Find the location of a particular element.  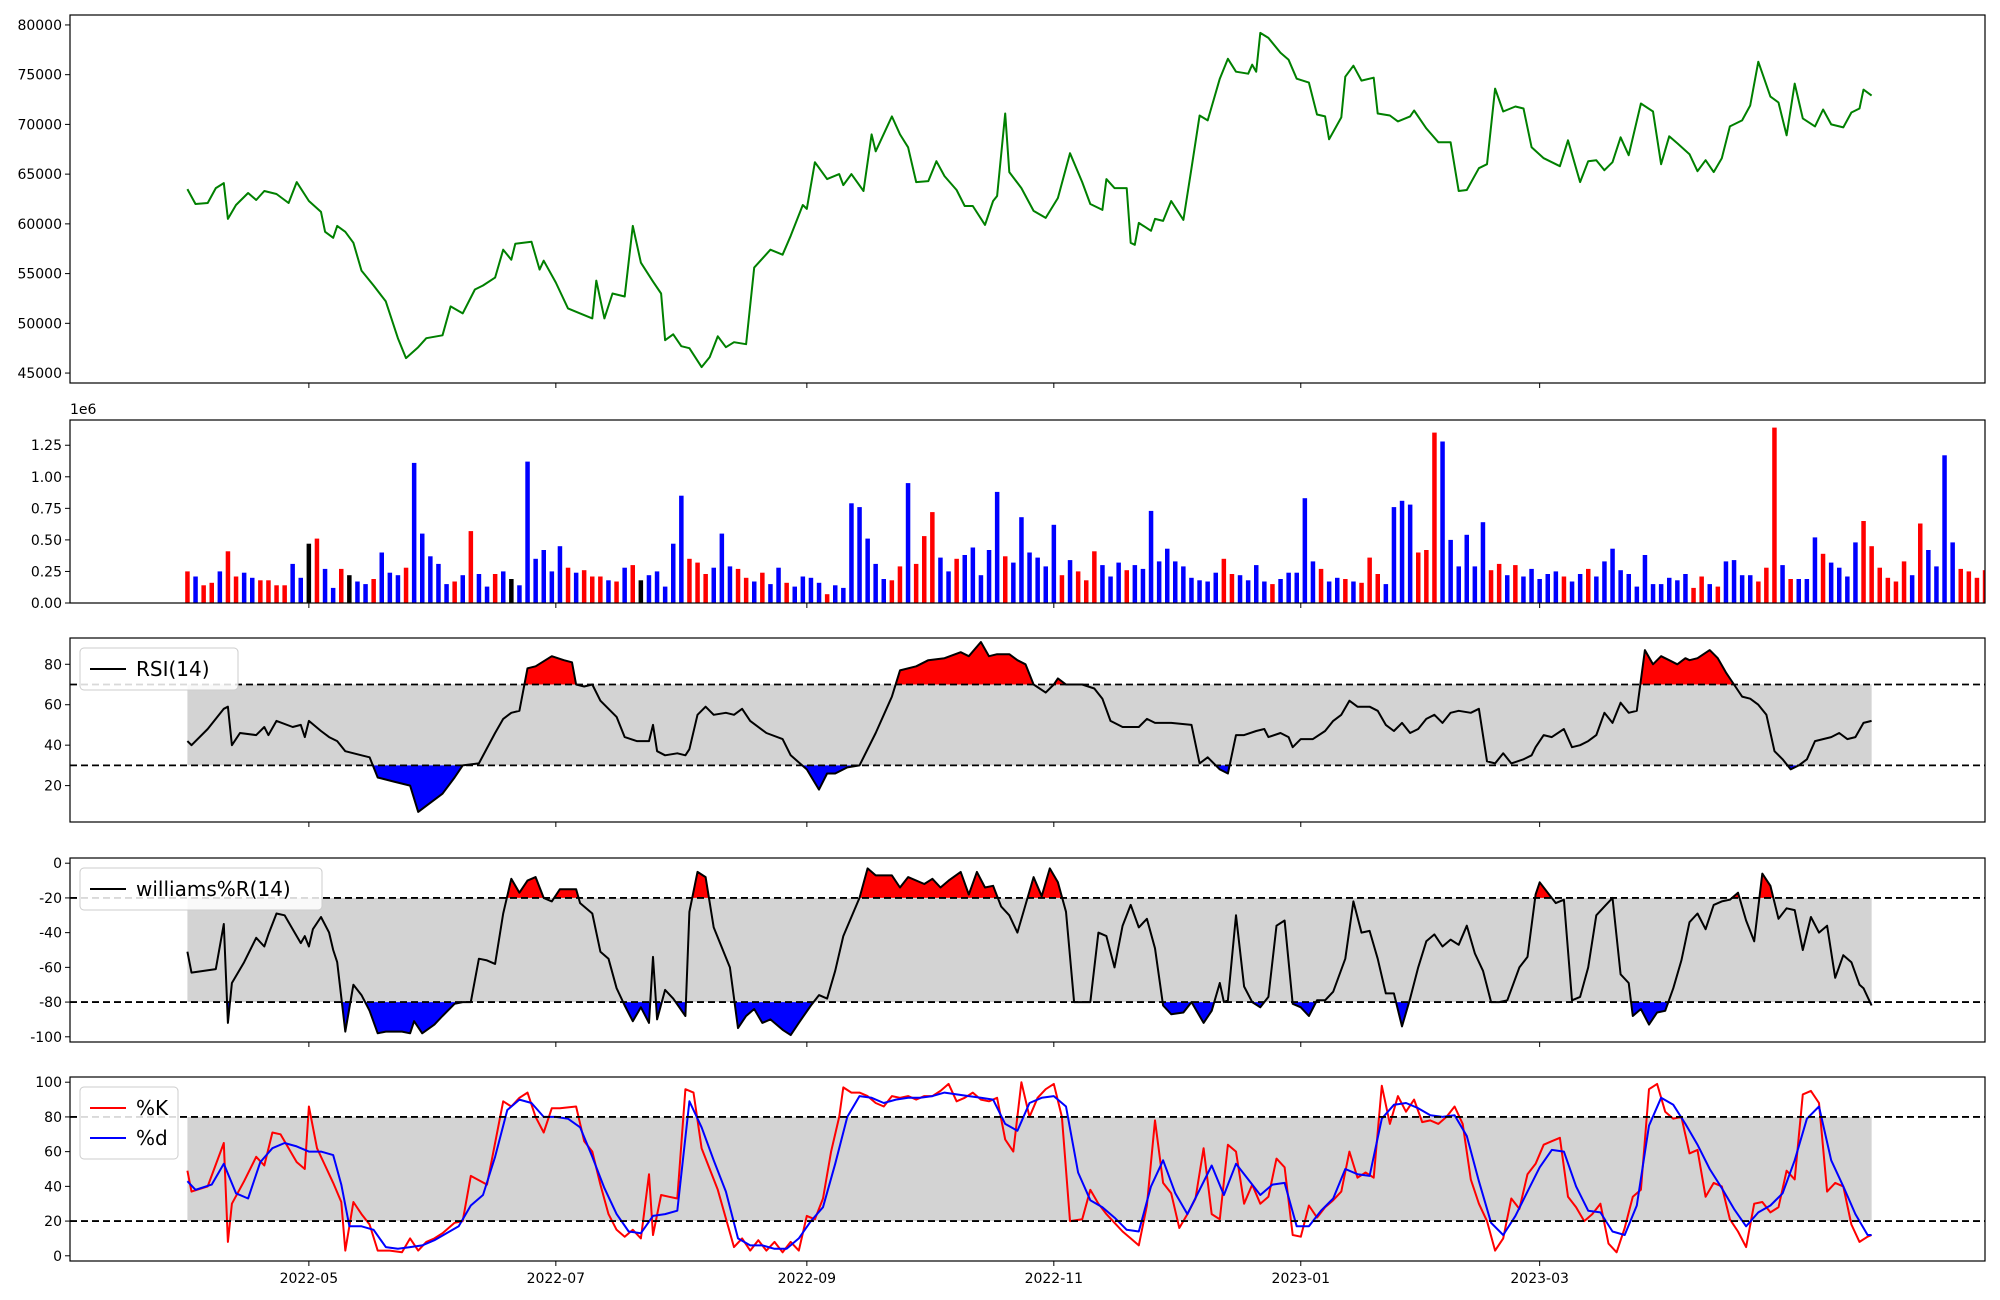

x-tick-label: 2022-11 is located at coordinates (1054, 1279).